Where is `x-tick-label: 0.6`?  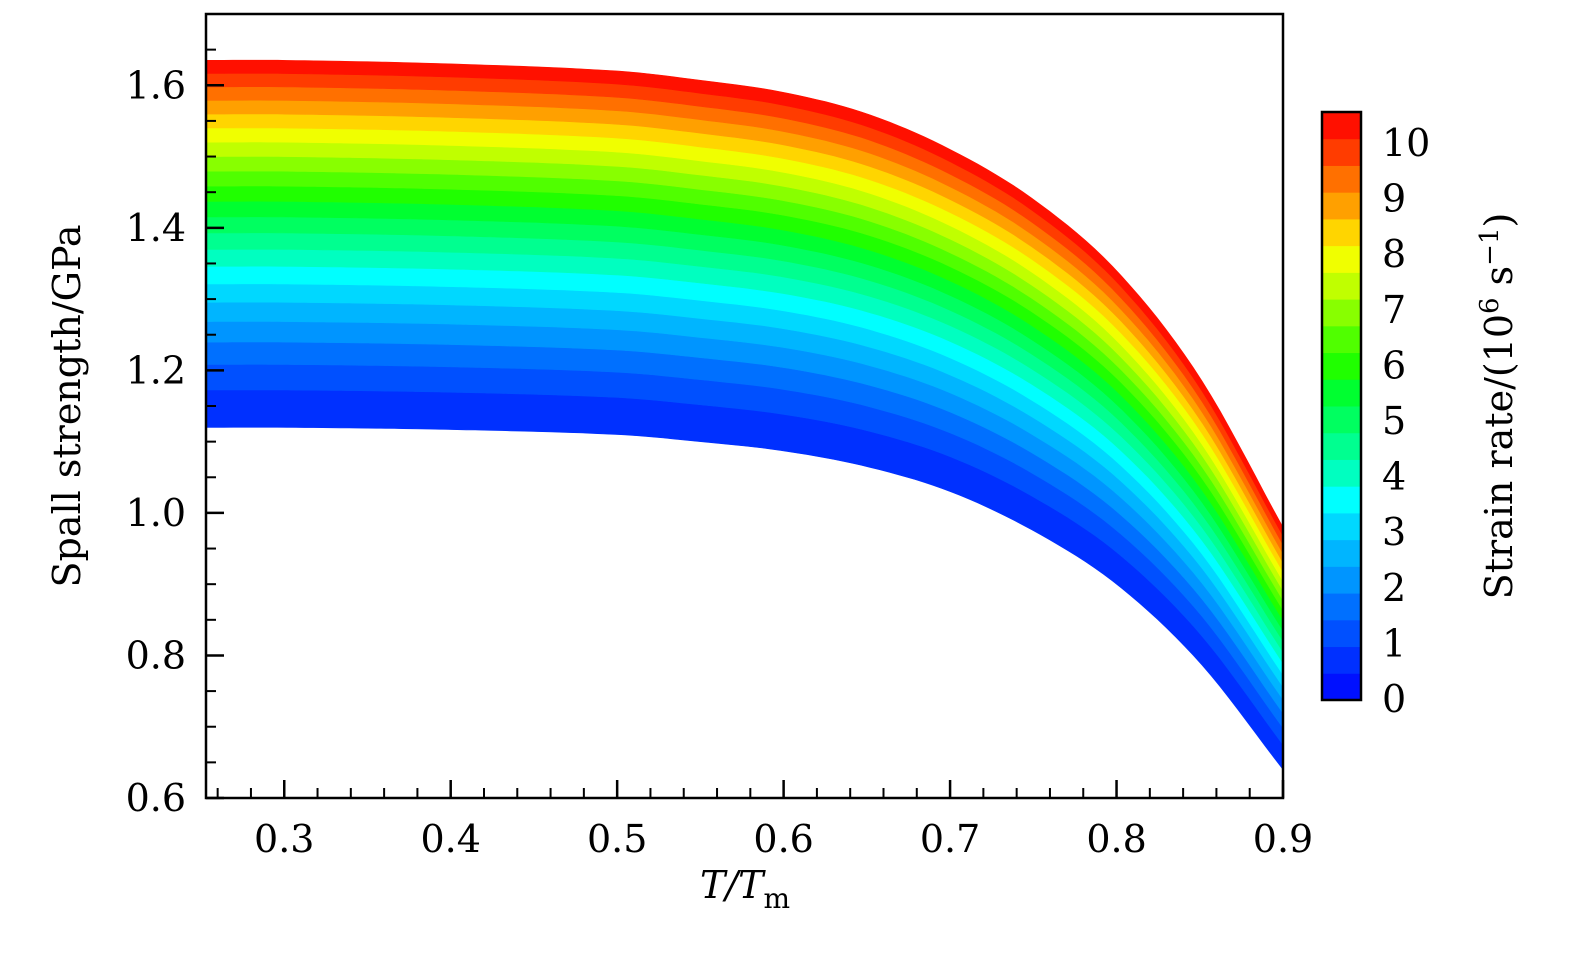 x-tick-label: 0.6 is located at coordinates (783, 839).